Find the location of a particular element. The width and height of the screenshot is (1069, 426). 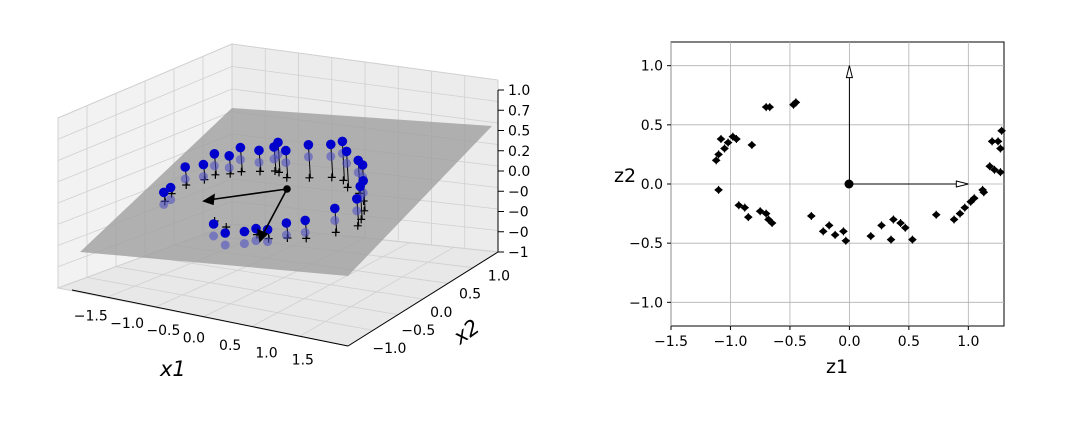

tick-label-x: 0.0 is located at coordinates (849, 342).